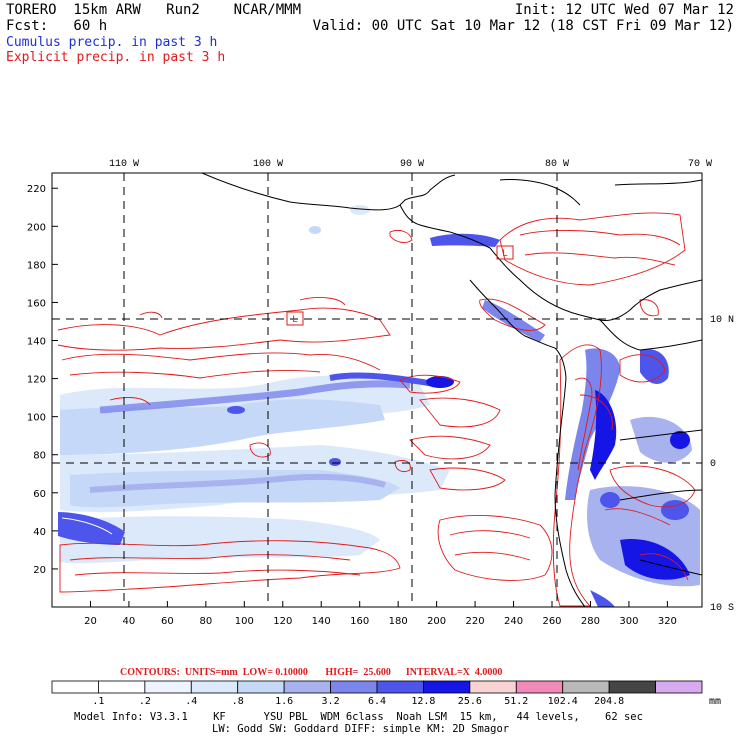 The image size is (740, 740). What do you see at coordinates (722, 320) in the screenshot?
I see `lat-label: 10 N` at bounding box center [722, 320].